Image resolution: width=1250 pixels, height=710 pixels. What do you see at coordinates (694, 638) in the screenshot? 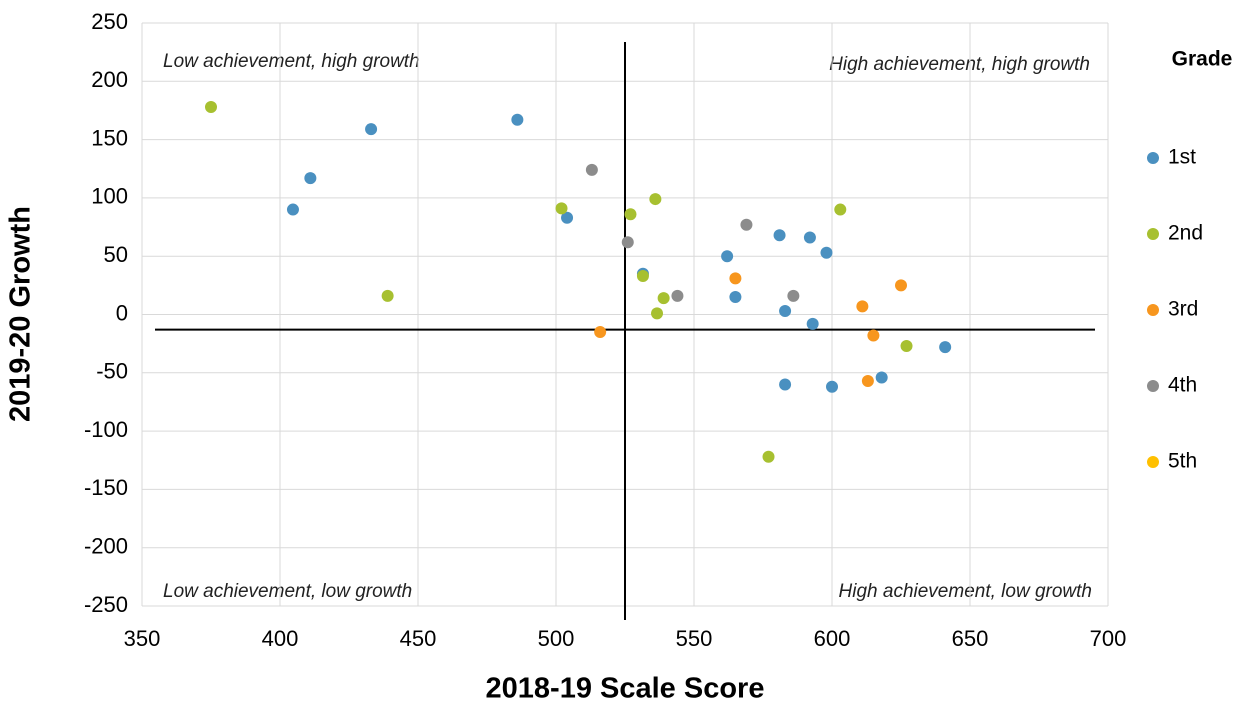
I see `x-tick-label: 550` at bounding box center [694, 638].